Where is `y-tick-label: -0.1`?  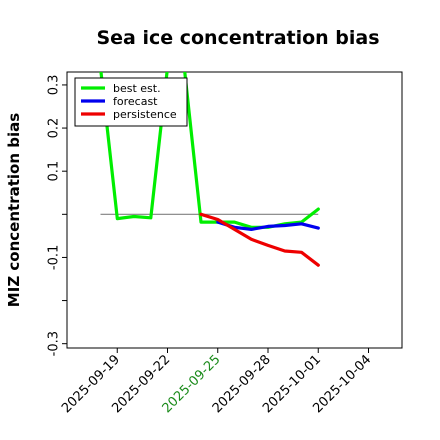 y-tick-label: -0.1 is located at coordinates (54, 257).